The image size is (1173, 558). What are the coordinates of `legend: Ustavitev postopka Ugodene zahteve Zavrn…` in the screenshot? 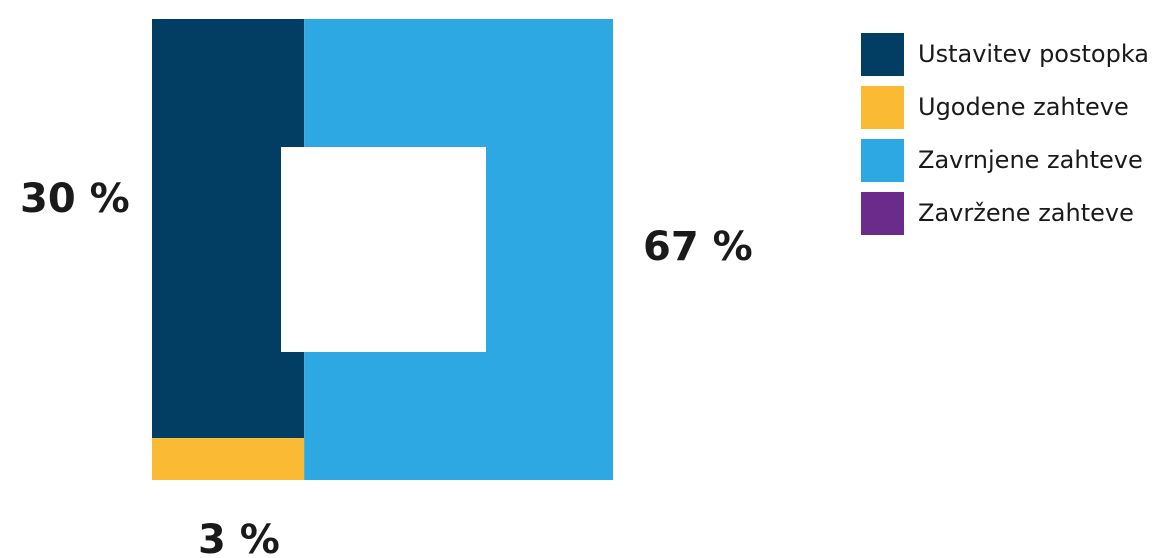 It's located at (1017, 138).